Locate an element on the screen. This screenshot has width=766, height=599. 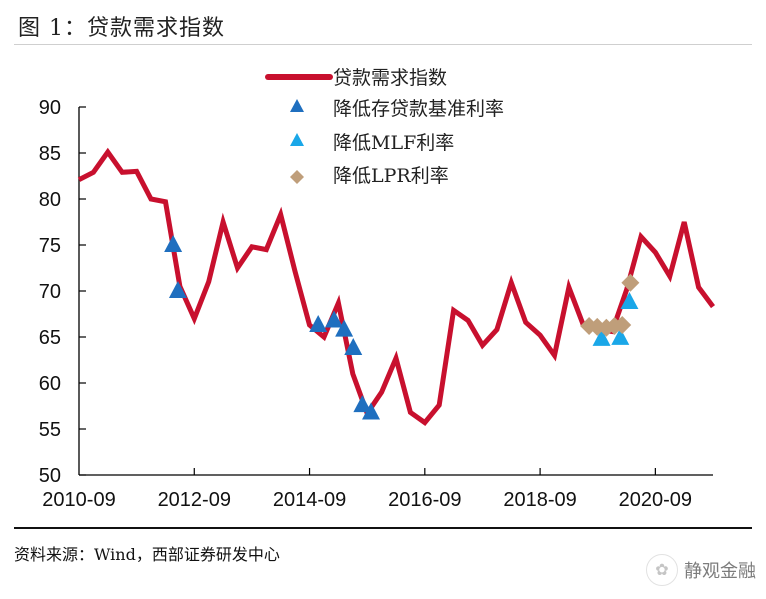
source-note: 资料来源：Wind，西部证券研发中心 is located at coordinates (147, 554).